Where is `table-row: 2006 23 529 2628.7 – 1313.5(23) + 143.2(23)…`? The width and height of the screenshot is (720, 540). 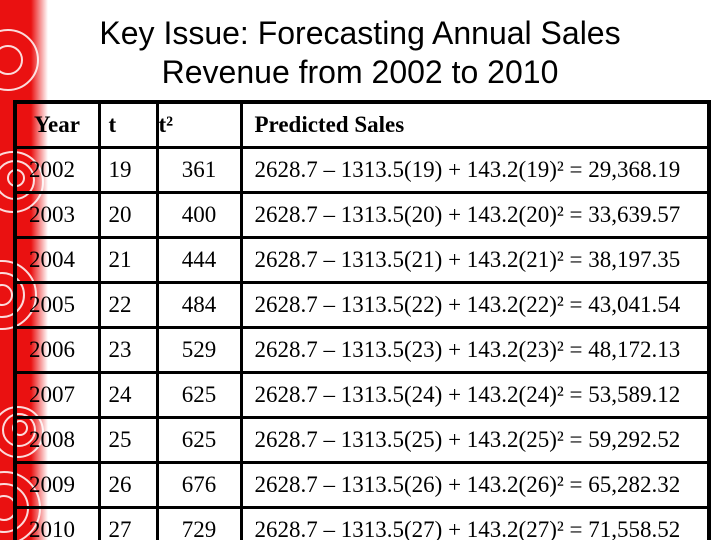 table-row: 2006 23 529 2628.7 – 1313.5(23) + 143.2(23)… is located at coordinates (362, 350).